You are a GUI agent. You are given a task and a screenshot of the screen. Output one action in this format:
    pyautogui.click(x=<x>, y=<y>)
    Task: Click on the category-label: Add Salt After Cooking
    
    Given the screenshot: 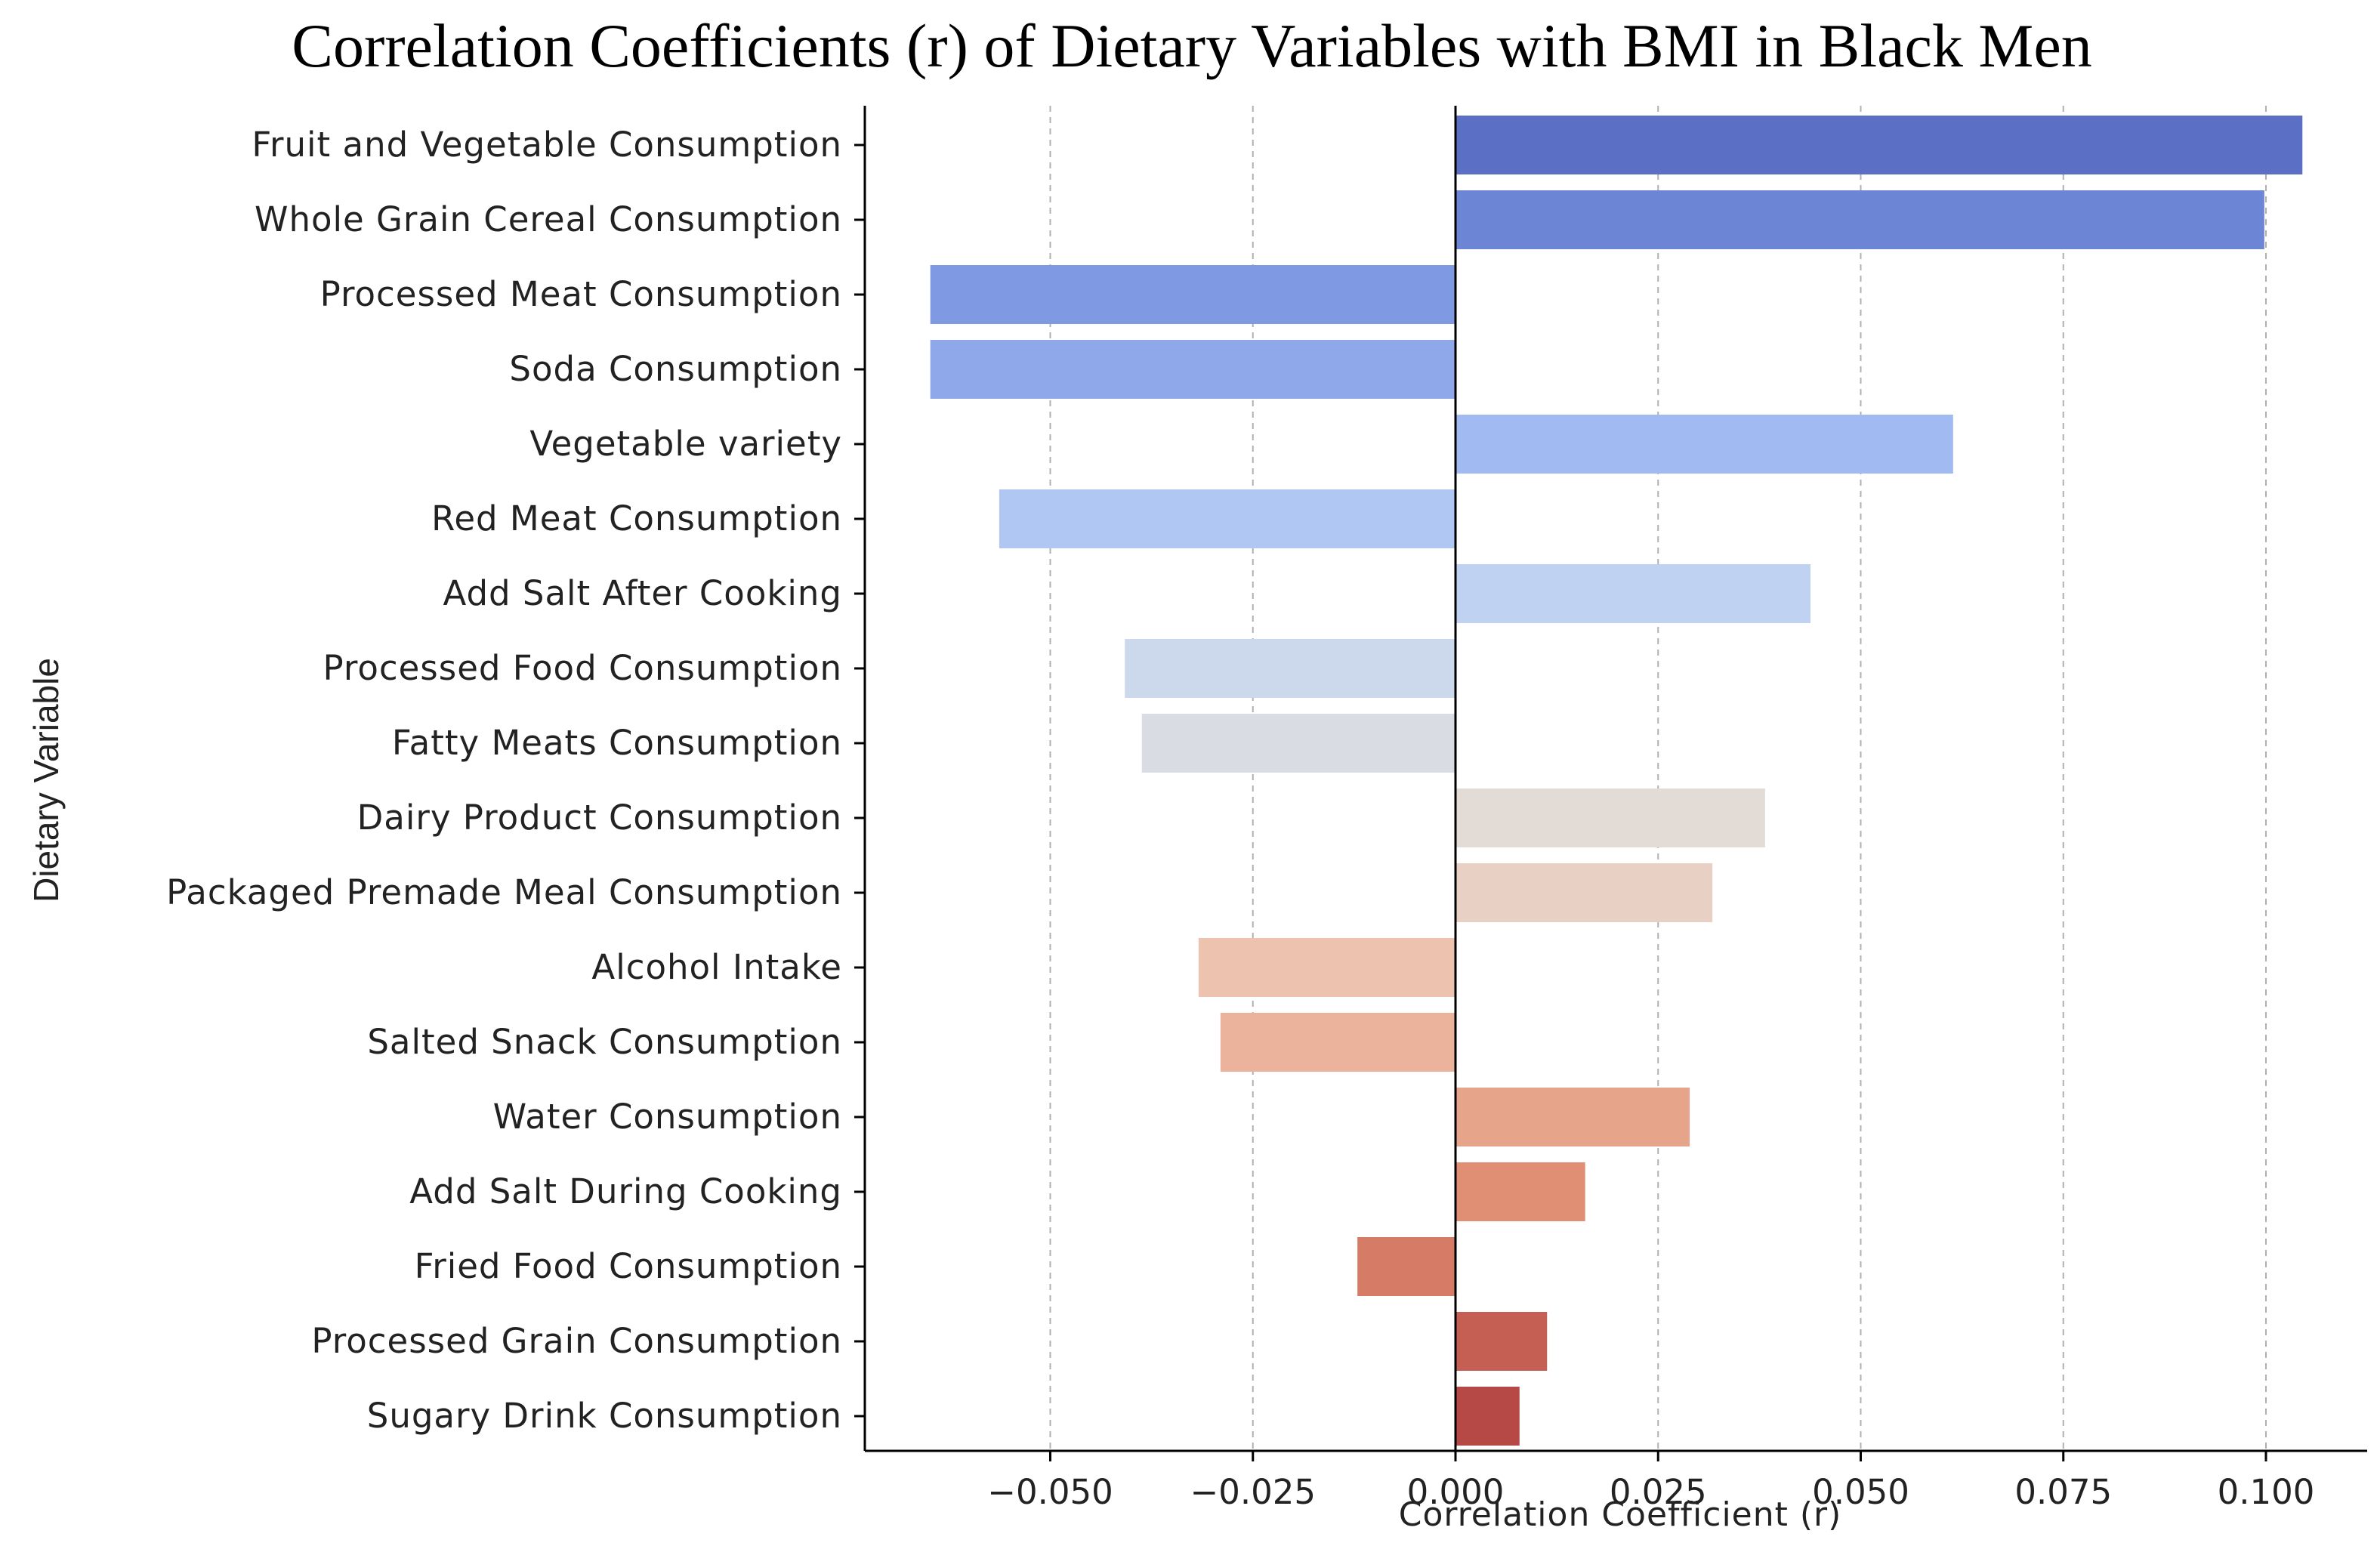 What is the action you would take?
    pyautogui.click(x=642, y=593)
    